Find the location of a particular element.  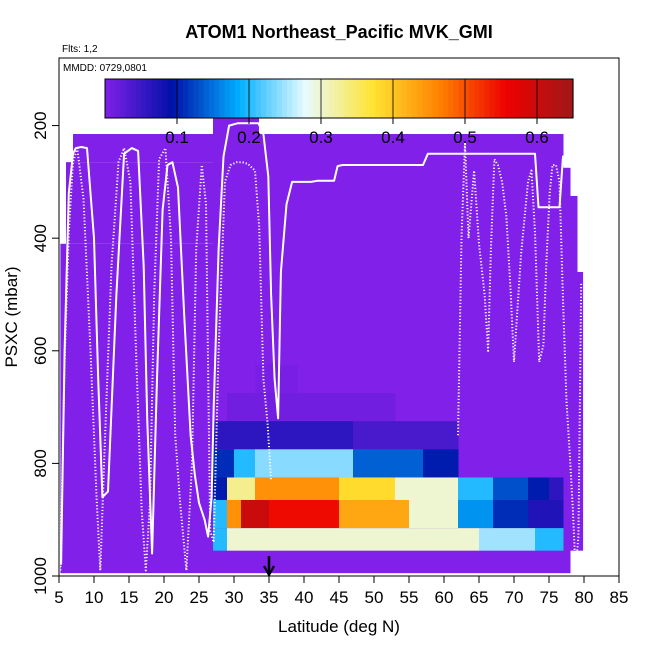

y-axis: 200 400 600 800 1000 is located at coordinates (45, 353).